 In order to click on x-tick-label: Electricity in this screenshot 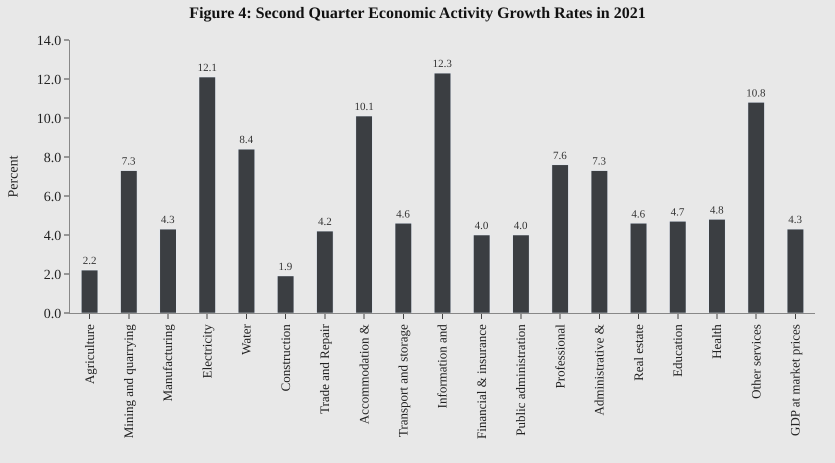, I will do `click(206, 351)`.